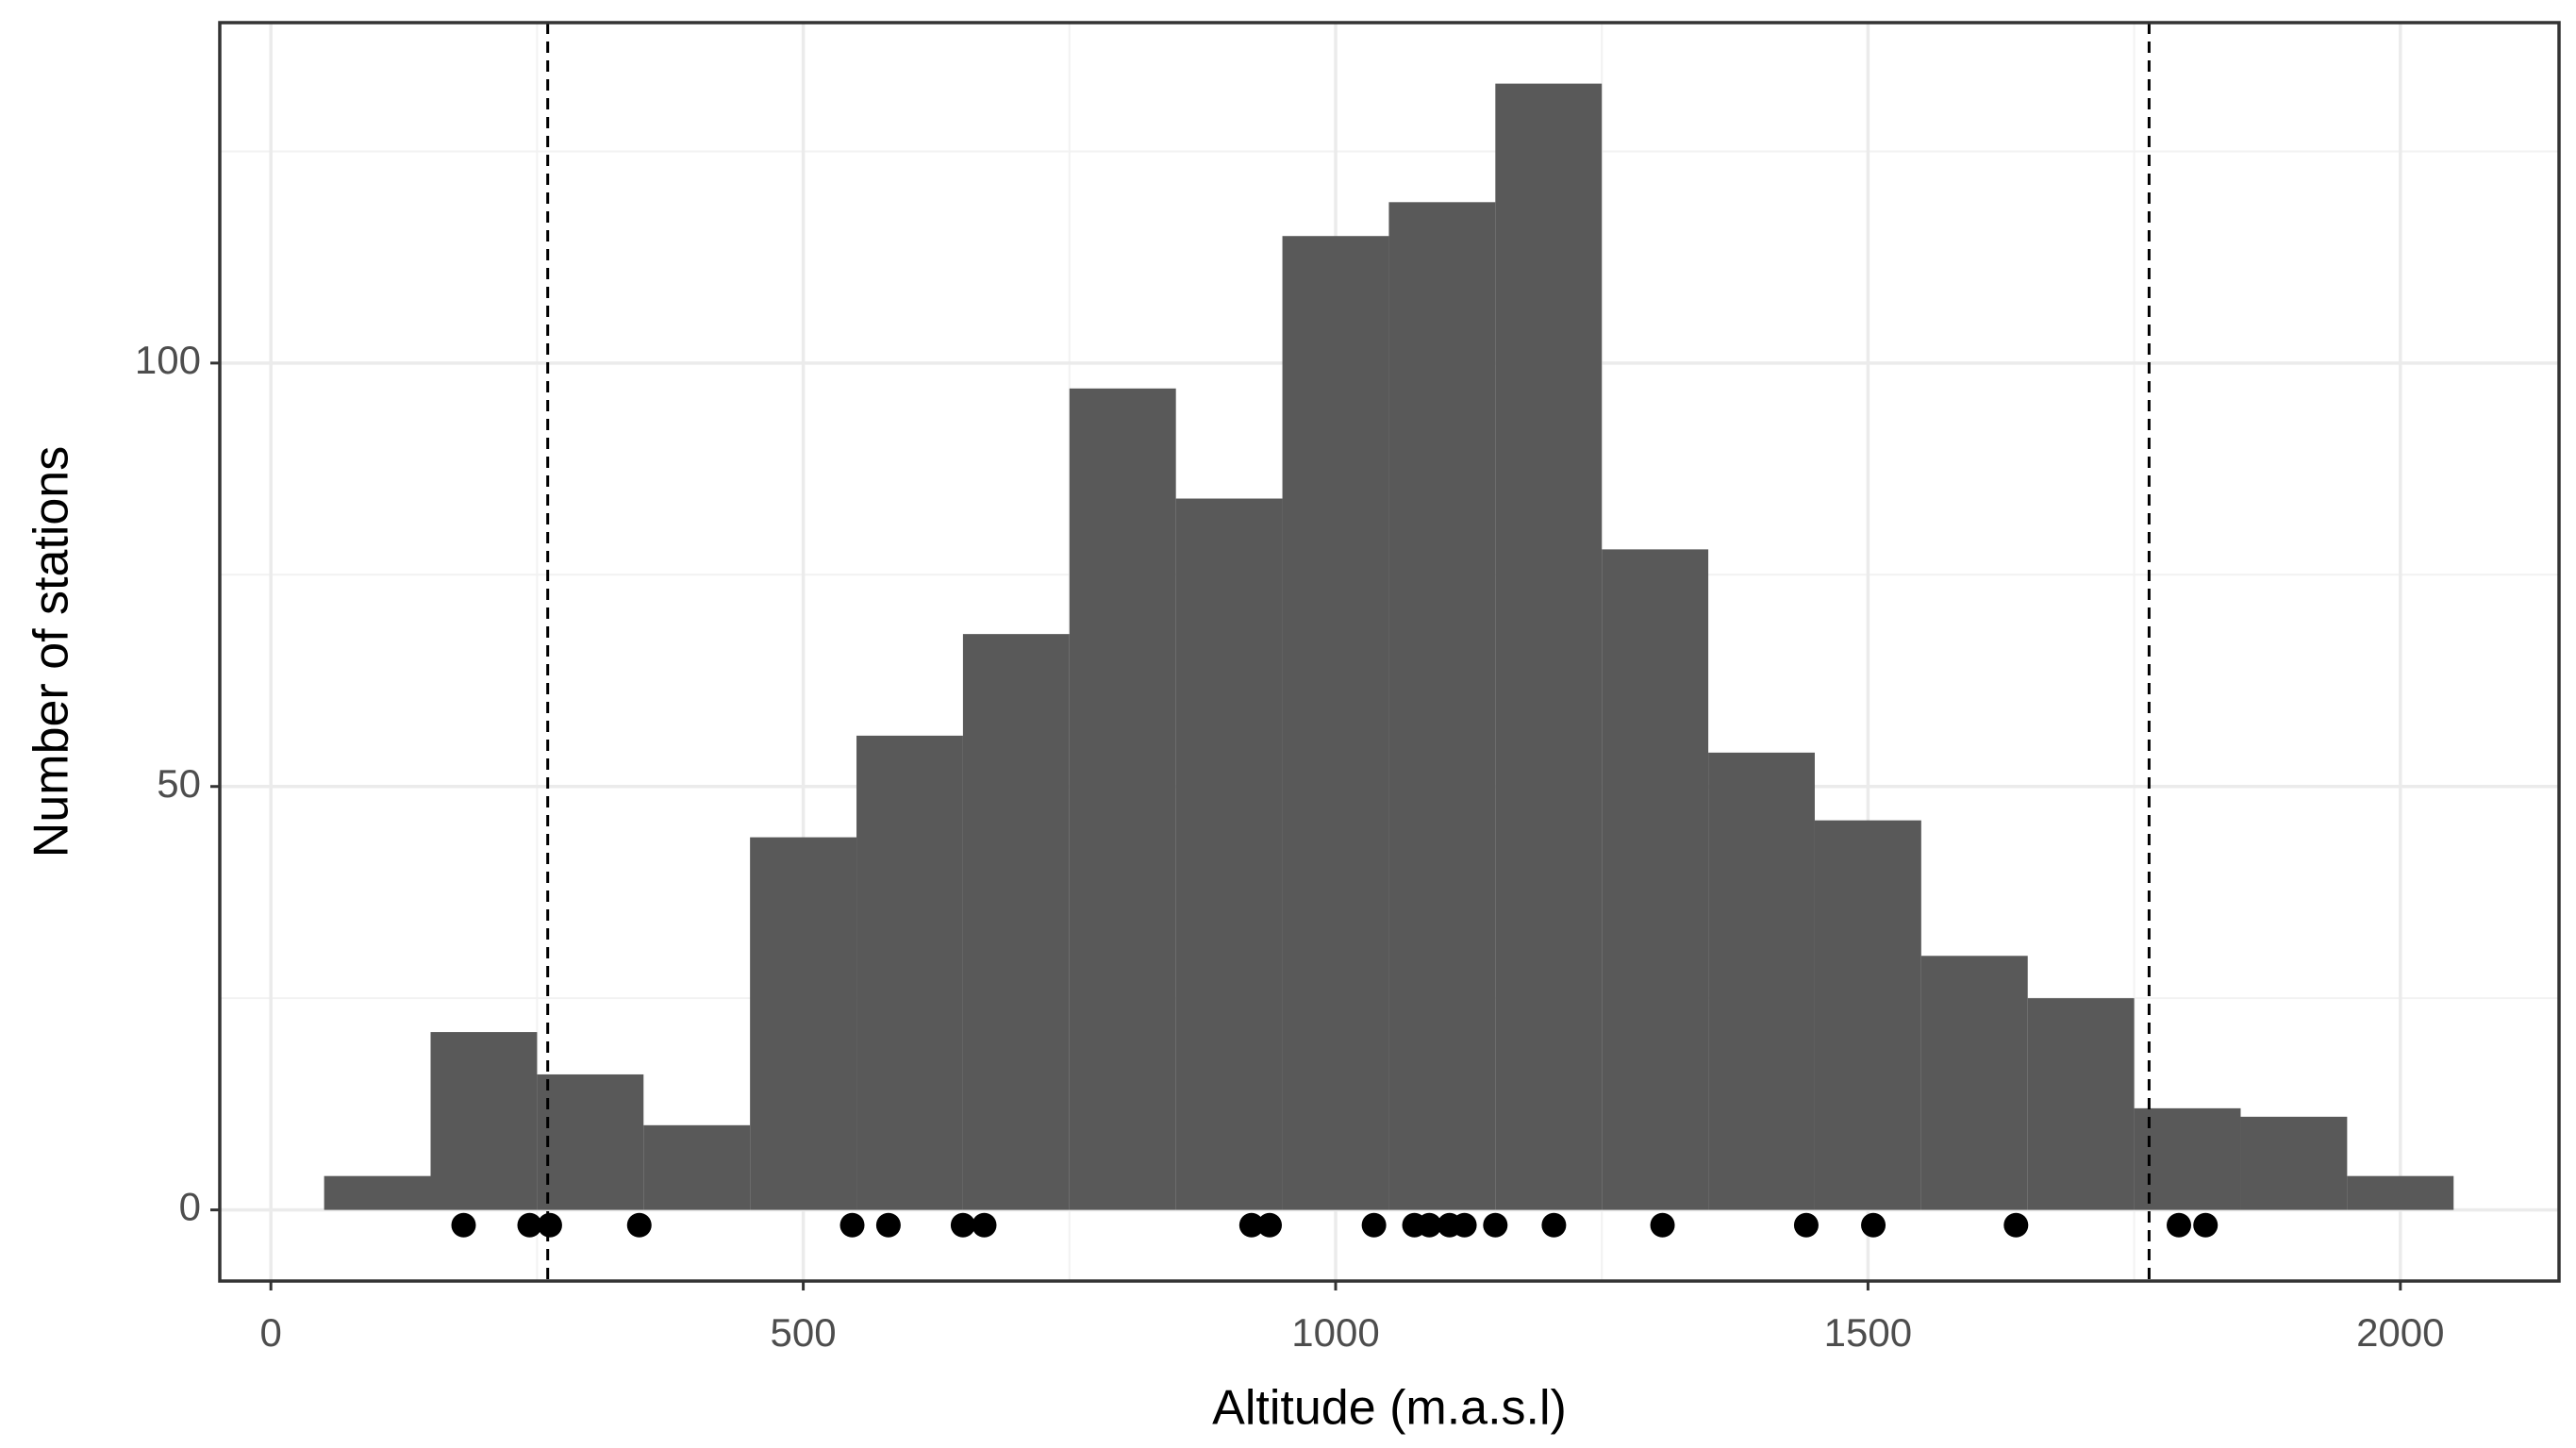 The image size is (2576, 1448). I want to click on x-tick-label: 1000, so click(1335, 1332).